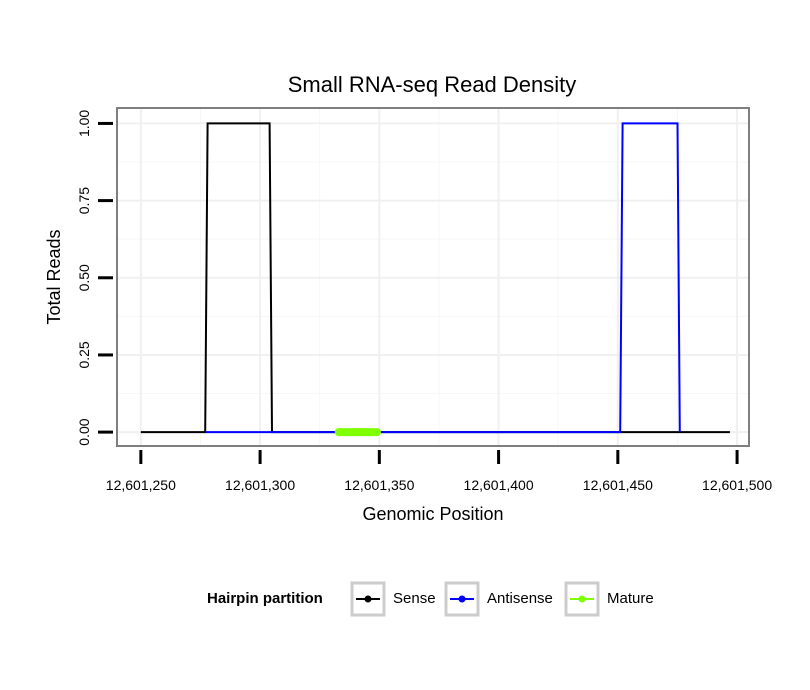  Describe the element at coordinates (618, 485) in the screenshot. I see `x-tick-label: 12,601,450` at that location.